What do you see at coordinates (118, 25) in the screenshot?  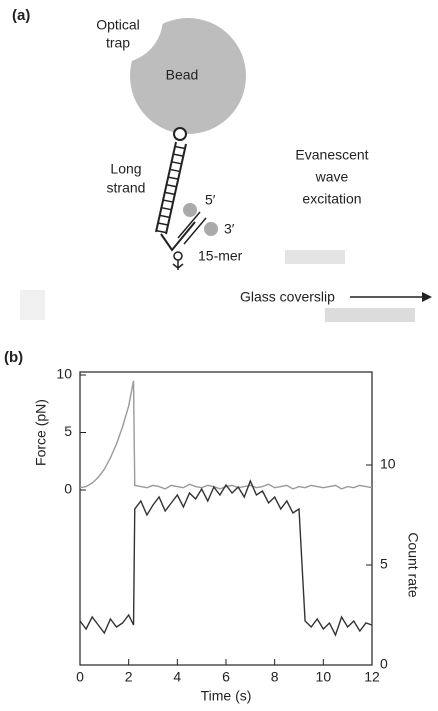 I see `label: Optical` at bounding box center [118, 25].